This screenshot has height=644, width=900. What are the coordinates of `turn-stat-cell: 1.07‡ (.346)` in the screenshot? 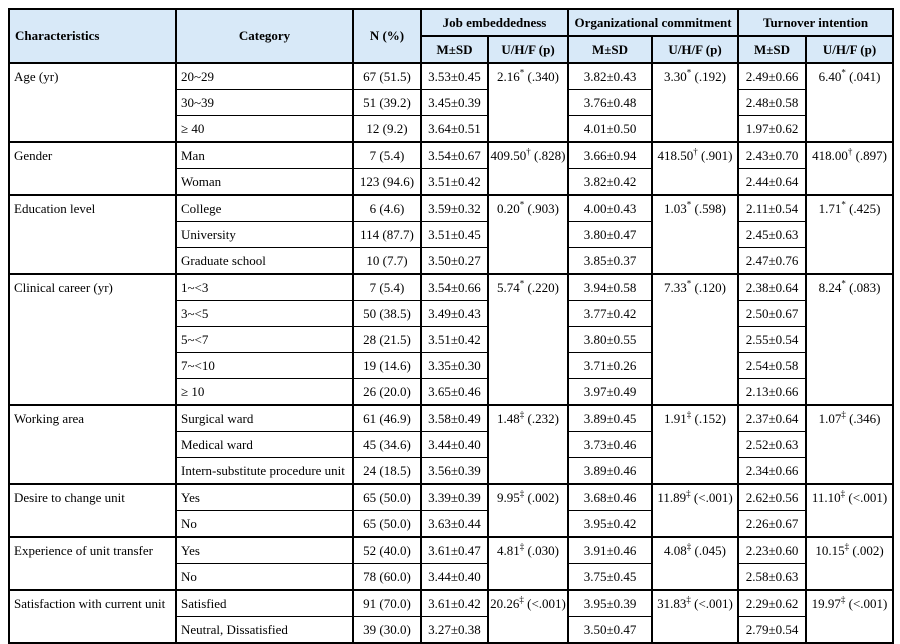 It's located at (850, 444).